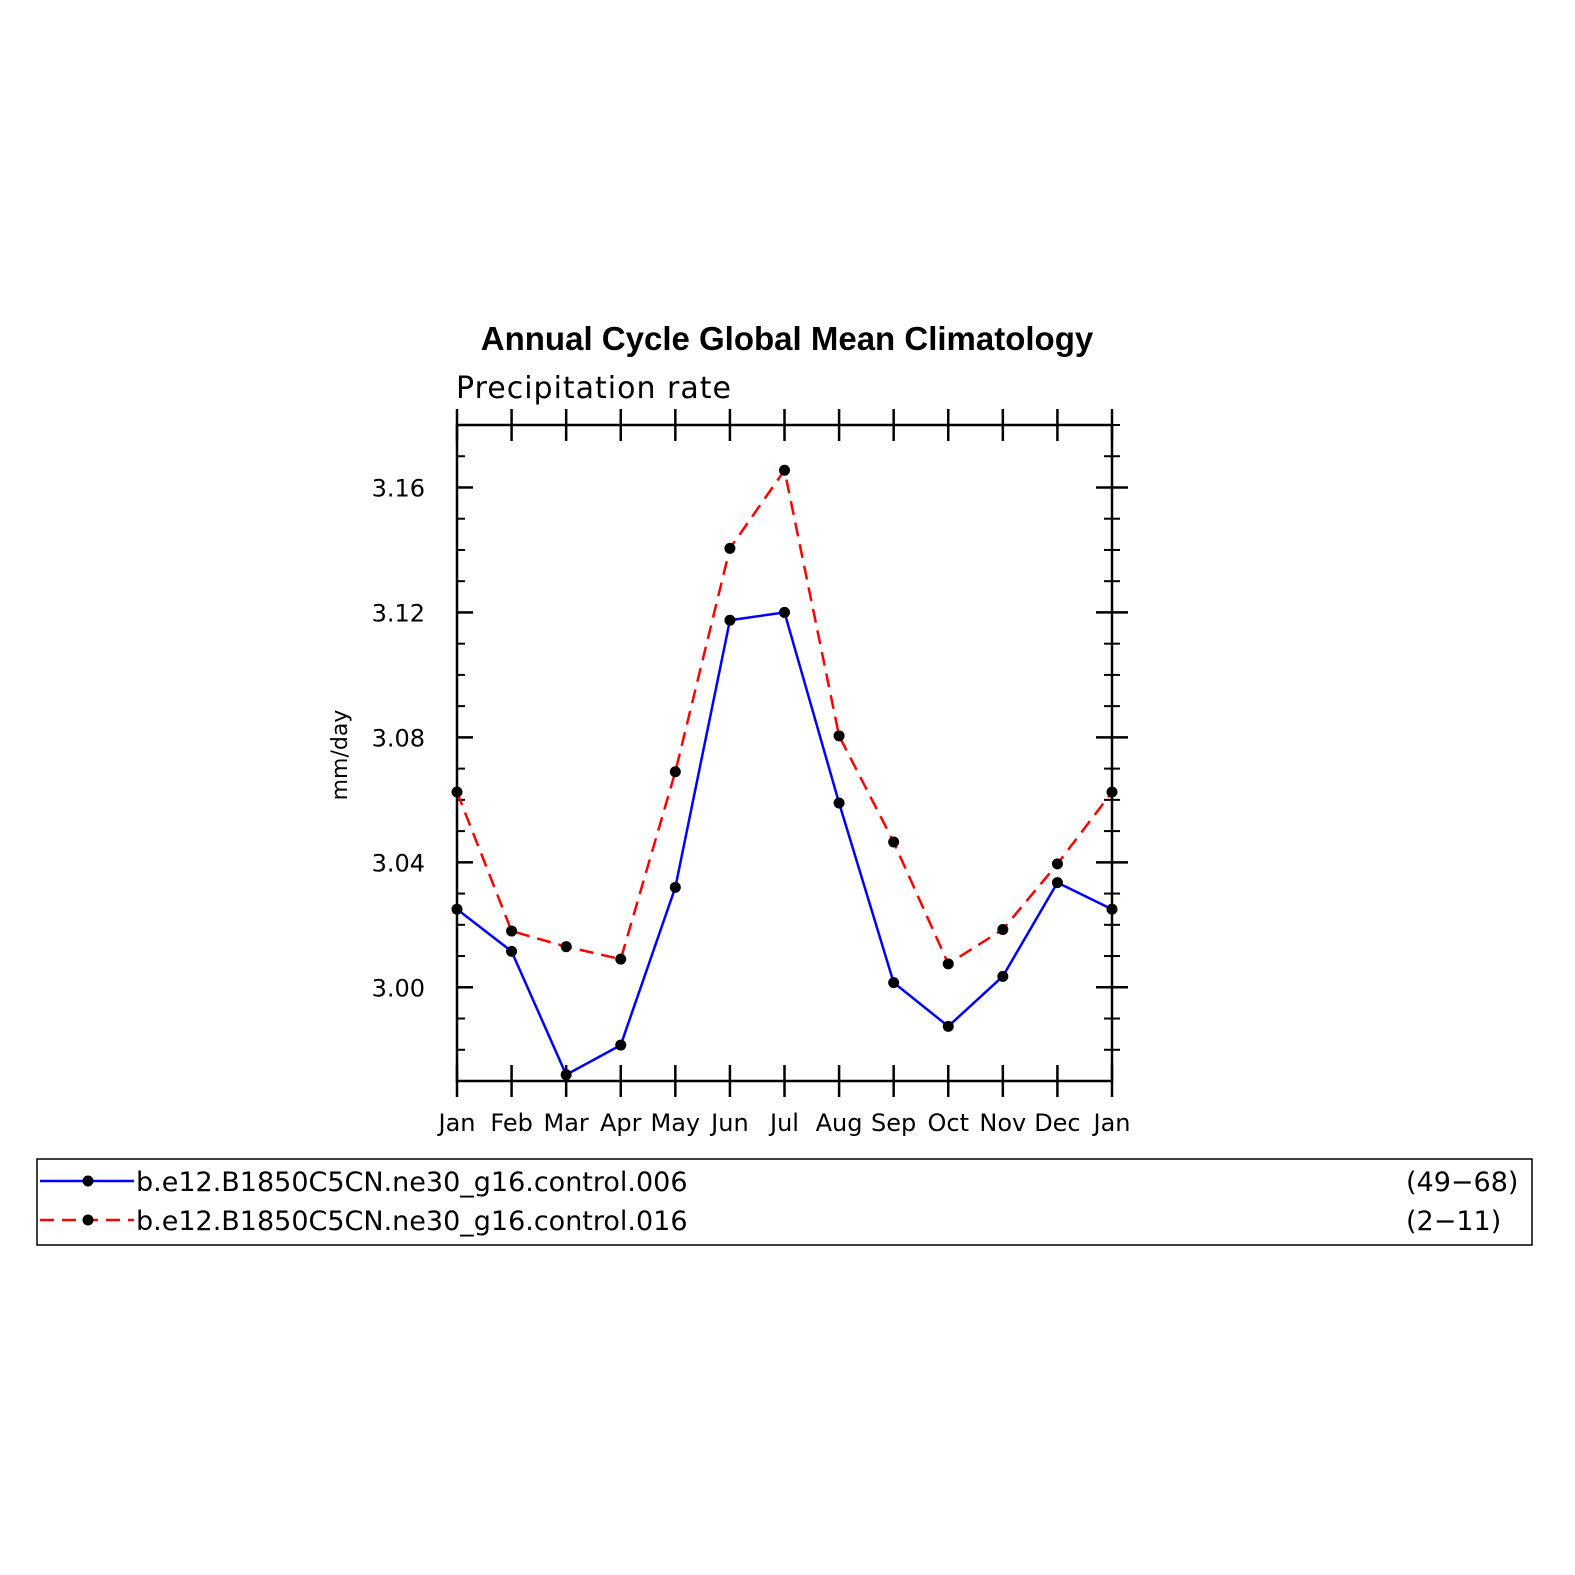 Image resolution: width=1575 pixels, height=1575 pixels. What do you see at coordinates (398, 863) in the screenshot?
I see `y-tick-label: 3.04` at bounding box center [398, 863].